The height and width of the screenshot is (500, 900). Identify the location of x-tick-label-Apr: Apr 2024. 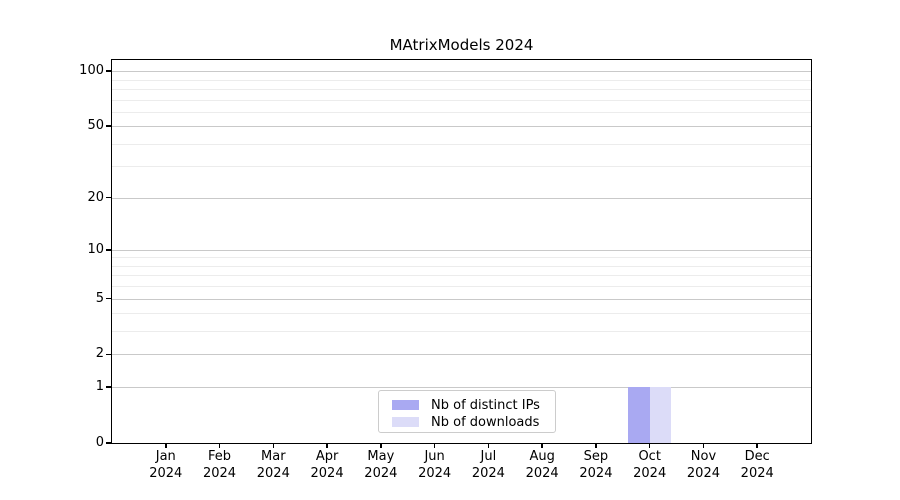
(327, 465).